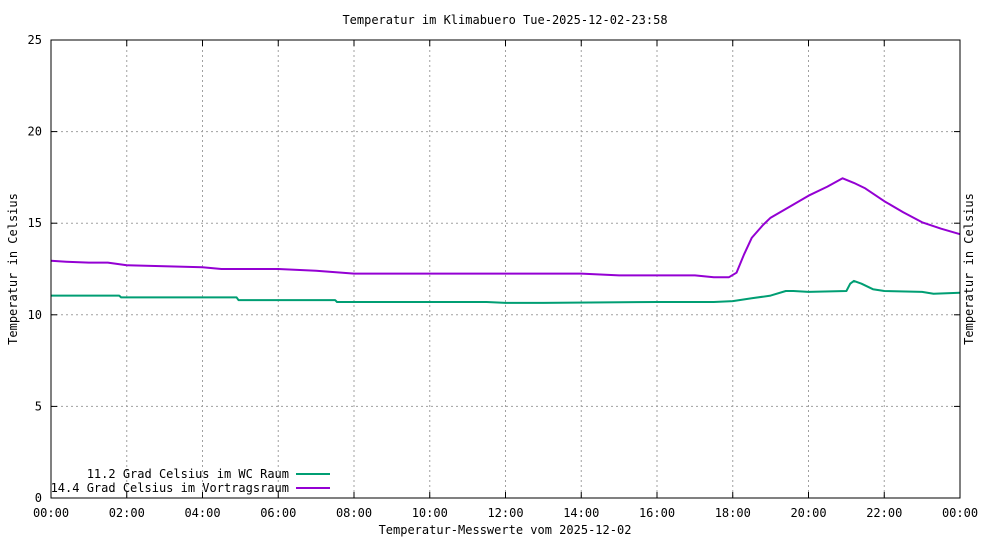 Image resolution: width=1000 pixels, height=540 pixels. Describe the element at coordinates (505, 513) in the screenshot. I see `x-tick-label: 12:00` at that location.